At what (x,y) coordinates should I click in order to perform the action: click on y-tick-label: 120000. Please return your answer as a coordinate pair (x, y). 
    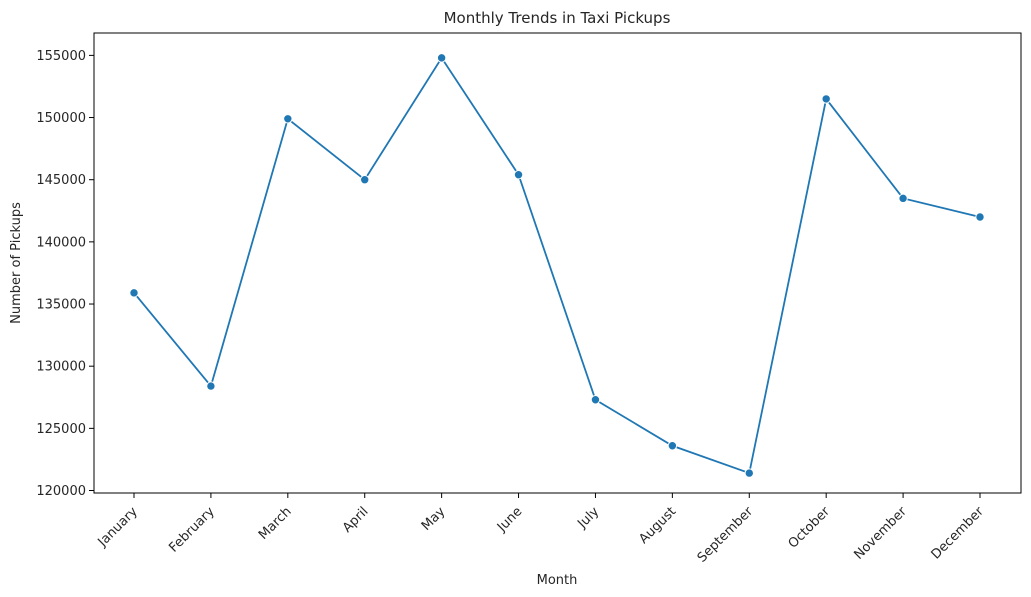
    Looking at the image, I should click on (61, 491).